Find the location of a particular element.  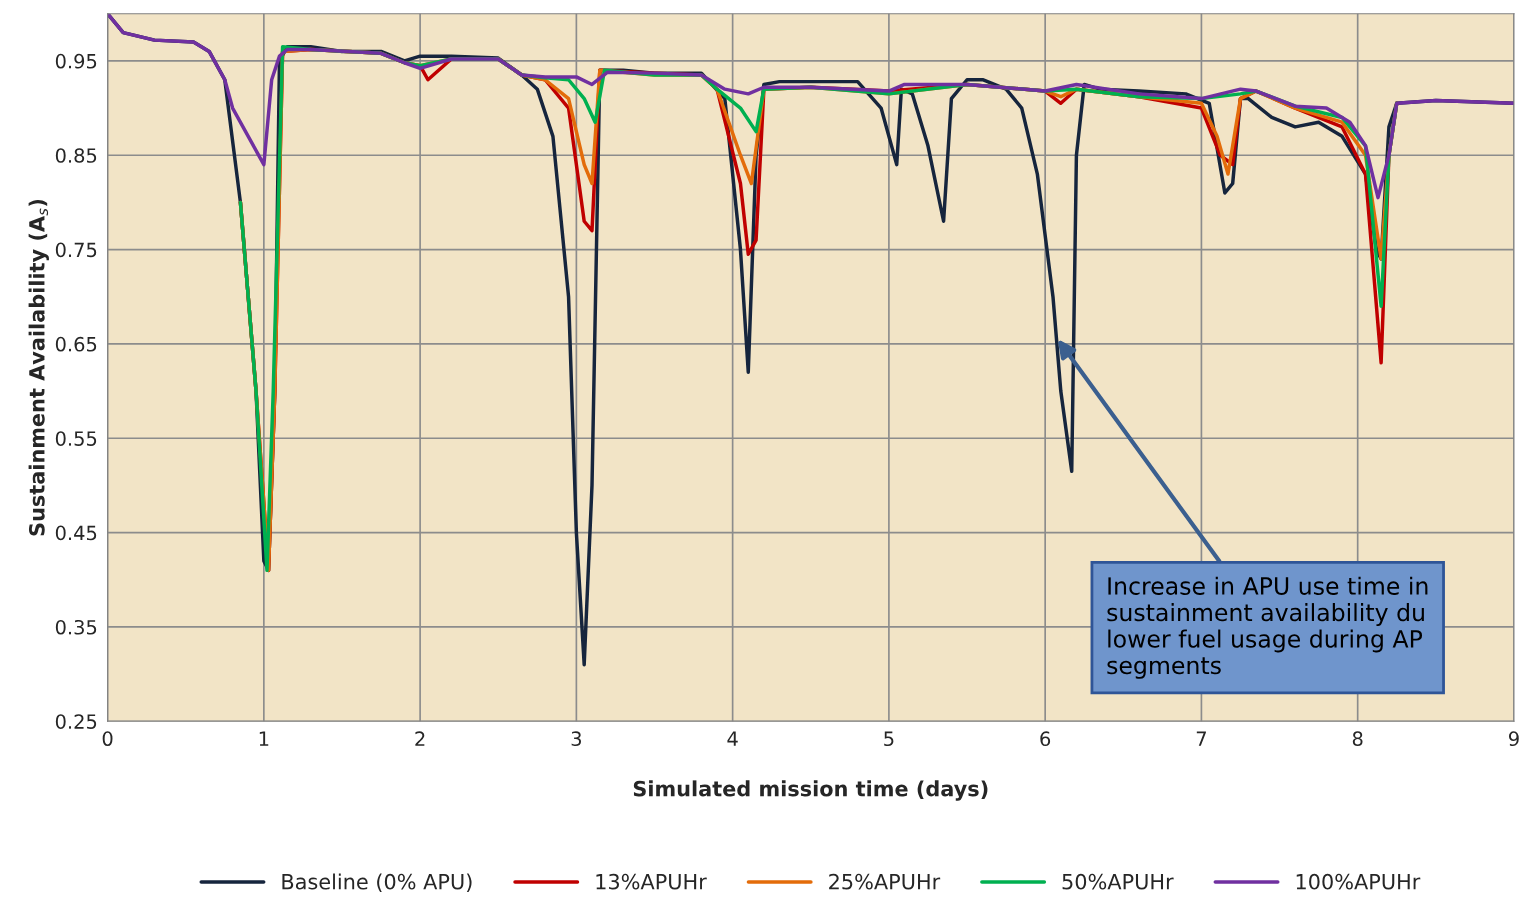

y-tick-label: 0.95 is located at coordinates (76, 61).